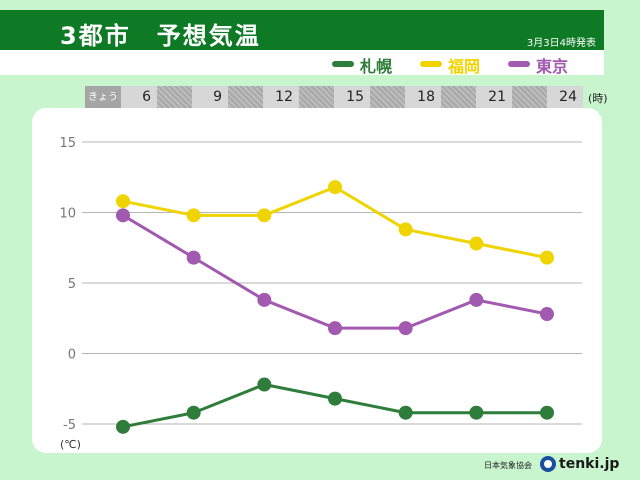  What do you see at coordinates (69, 425) in the screenshot?
I see `y-tick-label: -5` at bounding box center [69, 425].